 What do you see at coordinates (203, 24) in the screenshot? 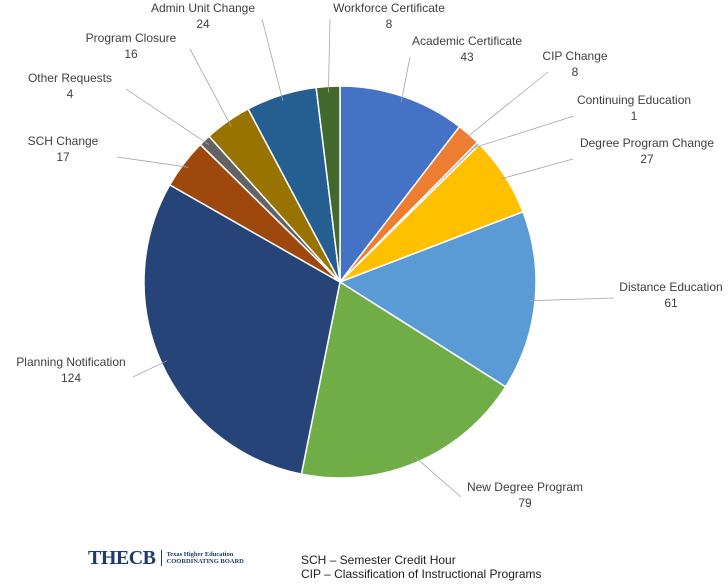
I see `data-label-value-admin-unit-change: 24` at bounding box center [203, 24].